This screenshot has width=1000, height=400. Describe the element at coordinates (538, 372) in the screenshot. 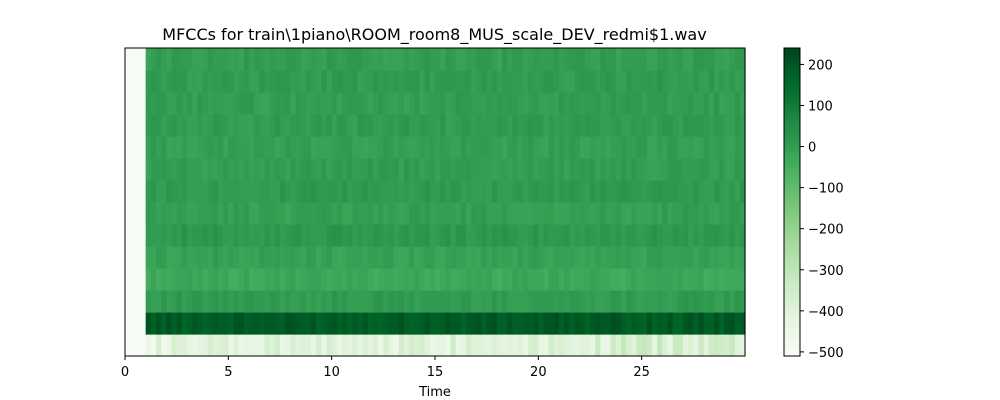

I see `x-tick-label: 20` at that location.